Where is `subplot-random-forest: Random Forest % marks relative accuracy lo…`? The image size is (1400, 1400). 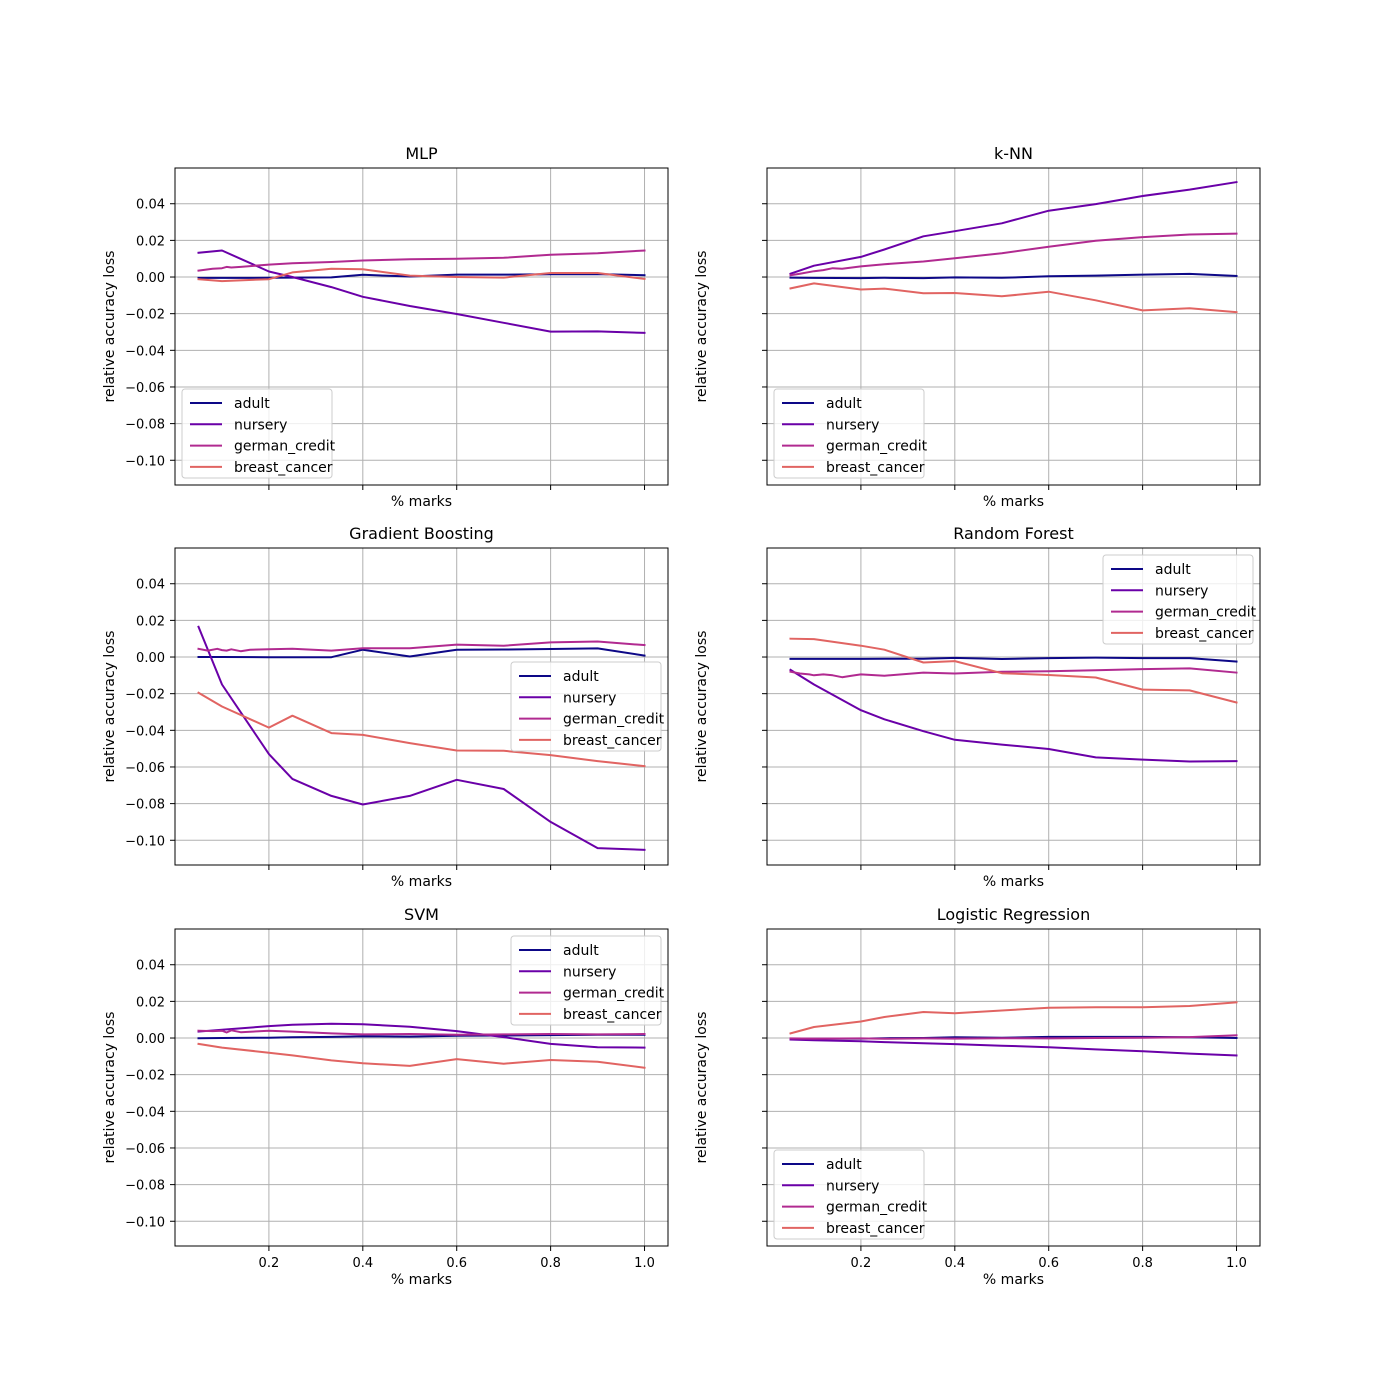
subplot-random-forest: Random Forest % marks relative accuracy lo… is located at coordinates (977, 707).